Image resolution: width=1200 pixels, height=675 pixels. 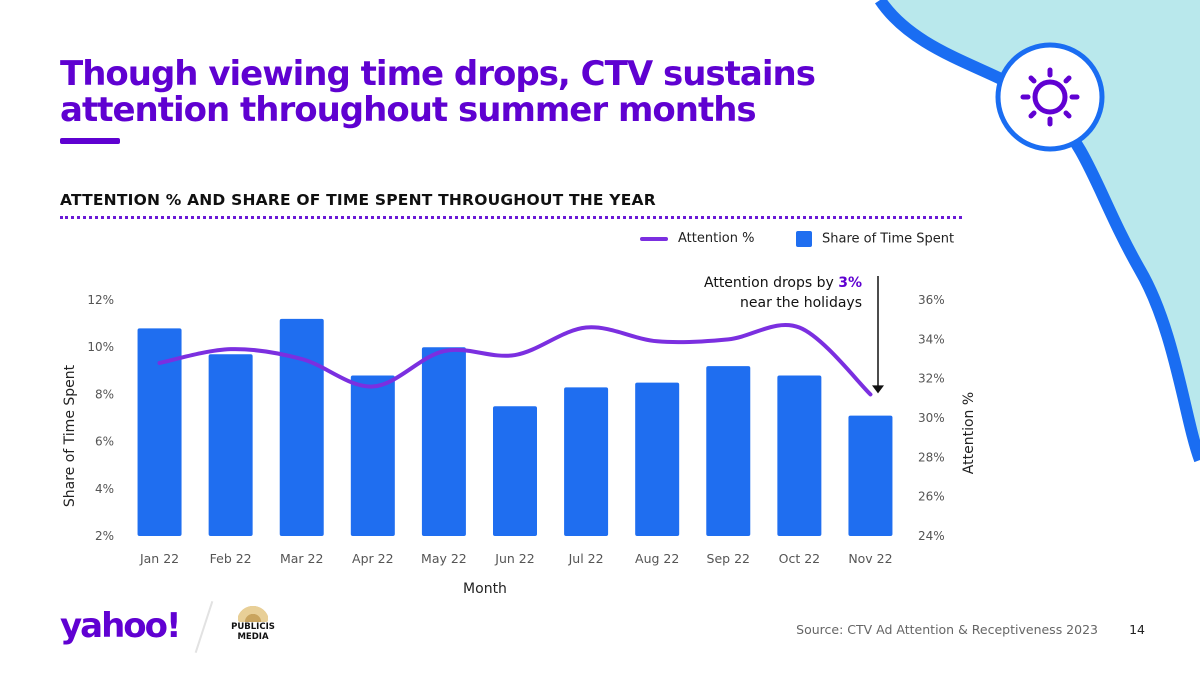 I want to click on x-tick-label: Feb 22, so click(x=231, y=558).